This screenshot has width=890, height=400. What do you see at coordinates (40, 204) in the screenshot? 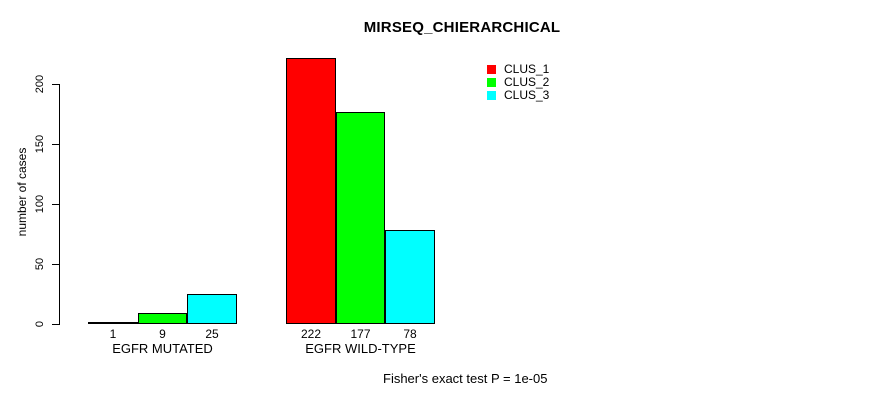
I see `y-axis-tick-label: 100` at bounding box center [40, 204].